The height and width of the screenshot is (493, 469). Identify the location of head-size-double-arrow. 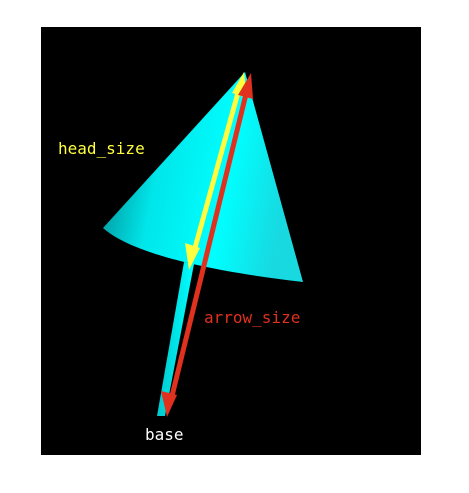
(216, 171).